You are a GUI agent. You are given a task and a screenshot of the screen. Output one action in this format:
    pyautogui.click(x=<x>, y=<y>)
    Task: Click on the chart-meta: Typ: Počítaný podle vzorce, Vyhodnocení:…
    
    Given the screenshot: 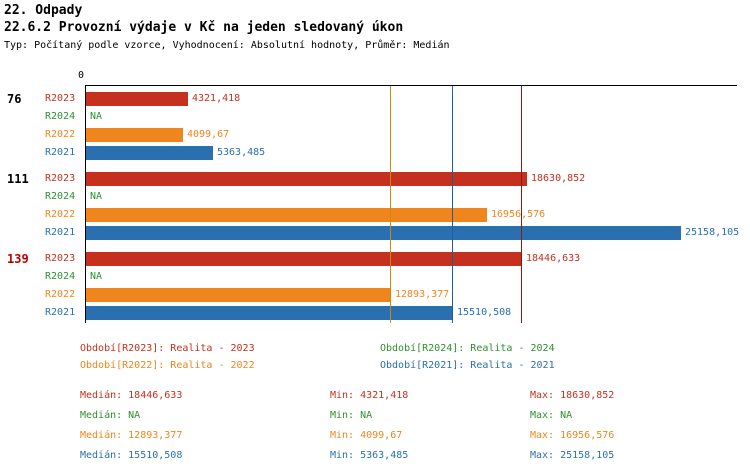 What is the action you would take?
    pyautogui.click(x=227, y=45)
    